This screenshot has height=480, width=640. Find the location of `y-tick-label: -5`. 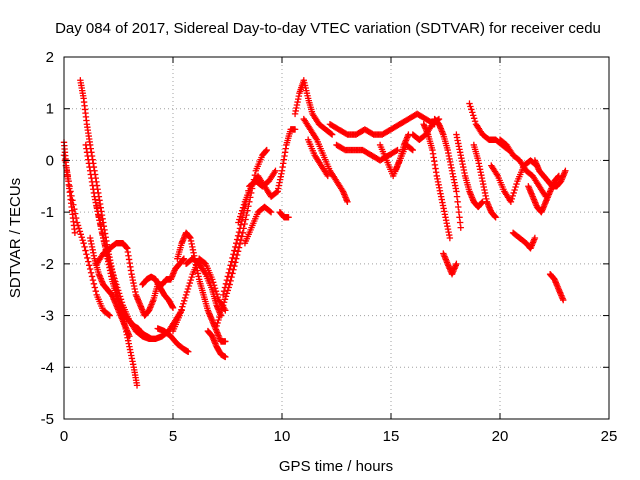

y-tick-label: -5 is located at coordinates (47, 419).